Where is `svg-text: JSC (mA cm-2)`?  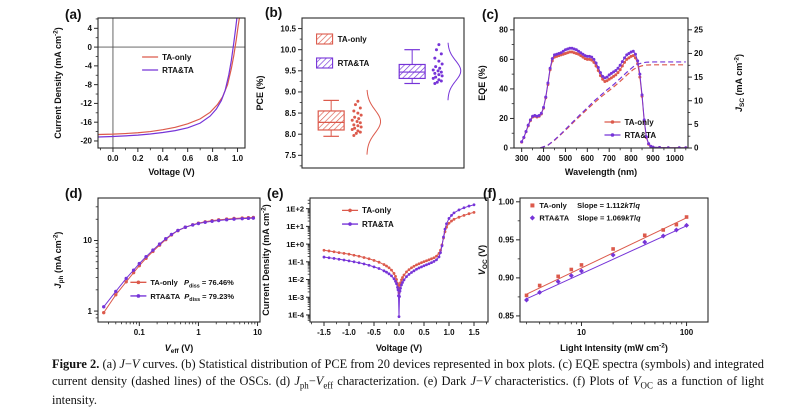
svg-text: JSC (mA cm-2) is located at coordinates (740, 83).